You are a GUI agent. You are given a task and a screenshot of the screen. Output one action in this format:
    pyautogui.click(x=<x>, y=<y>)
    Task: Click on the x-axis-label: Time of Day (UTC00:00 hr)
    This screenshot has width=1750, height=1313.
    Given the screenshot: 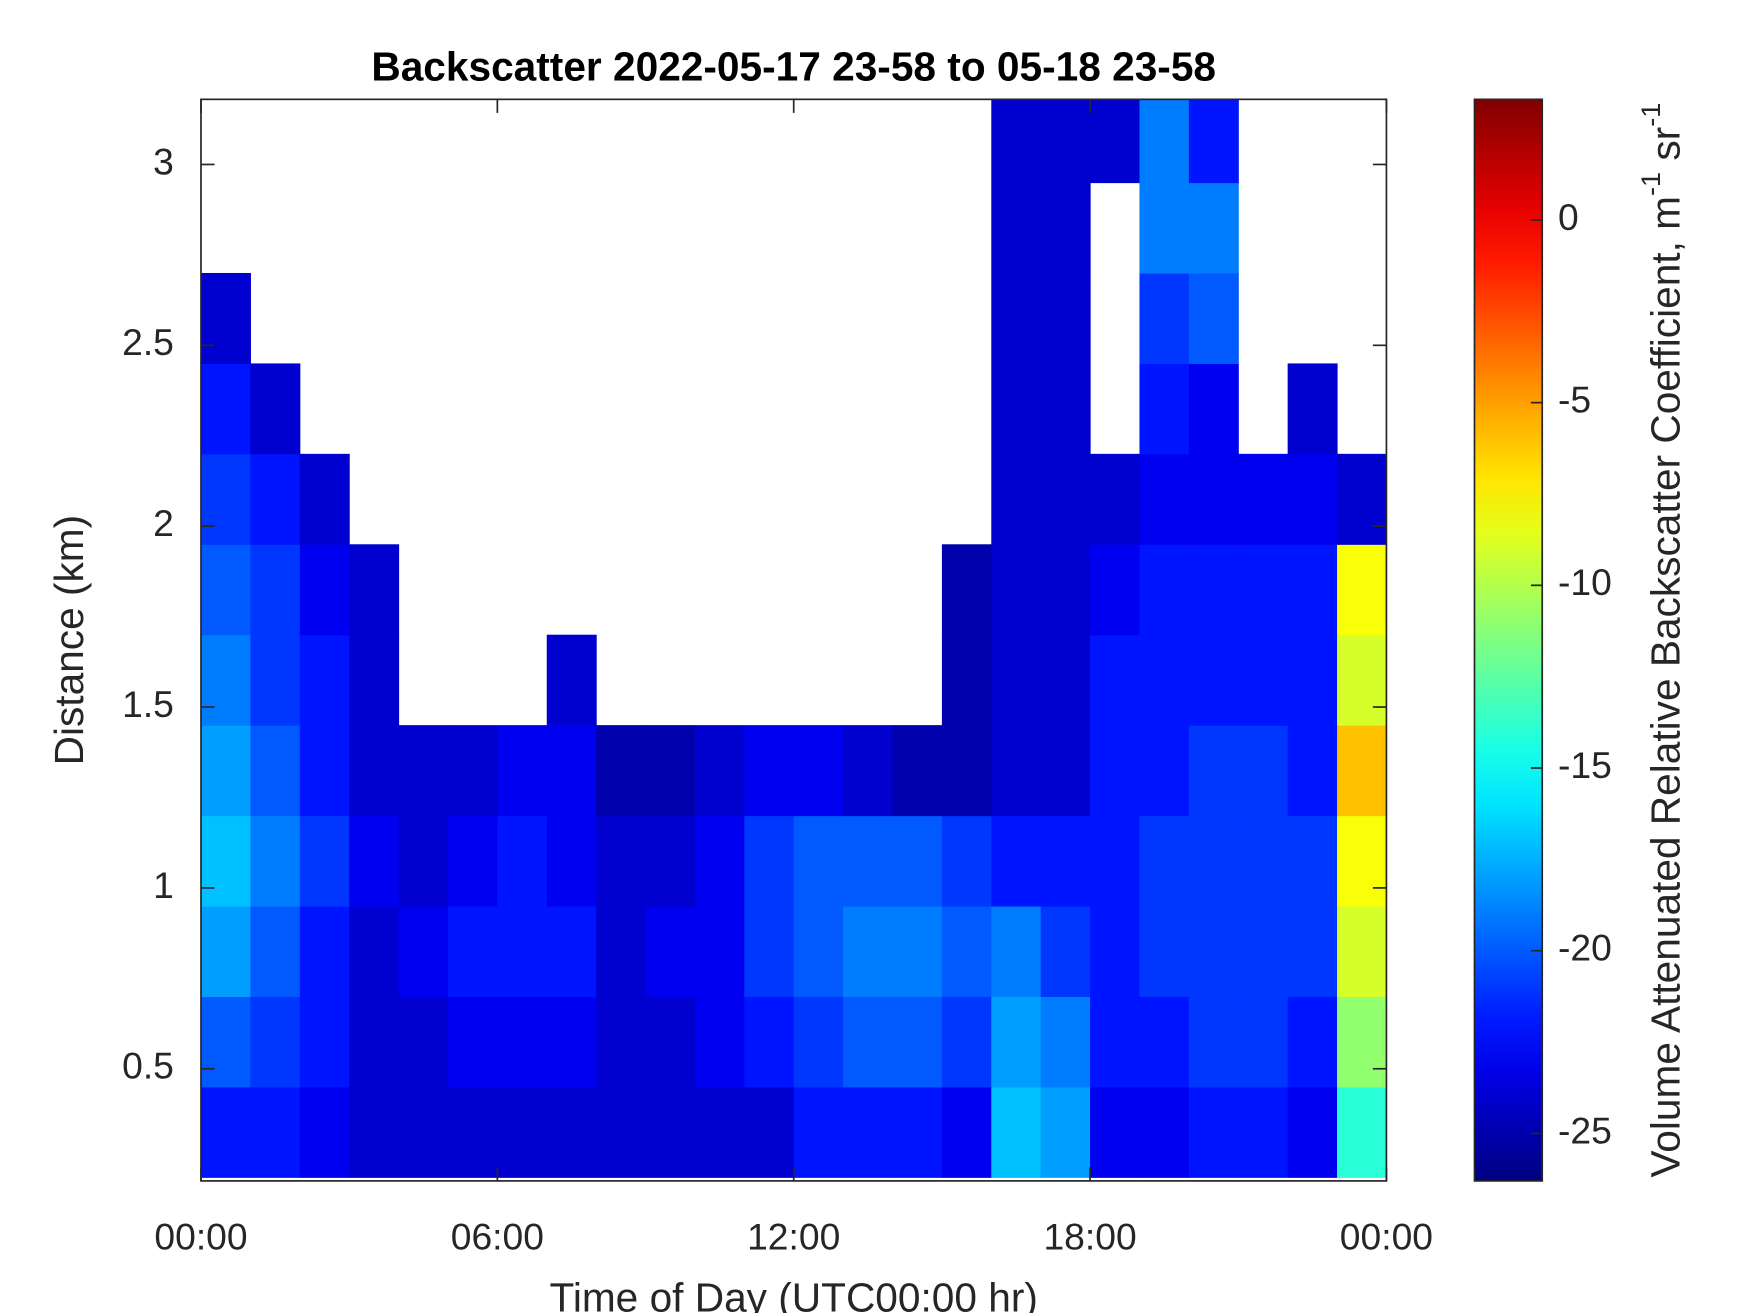 What is the action you would take?
    pyautogui.click(x=794, y=1293)
    